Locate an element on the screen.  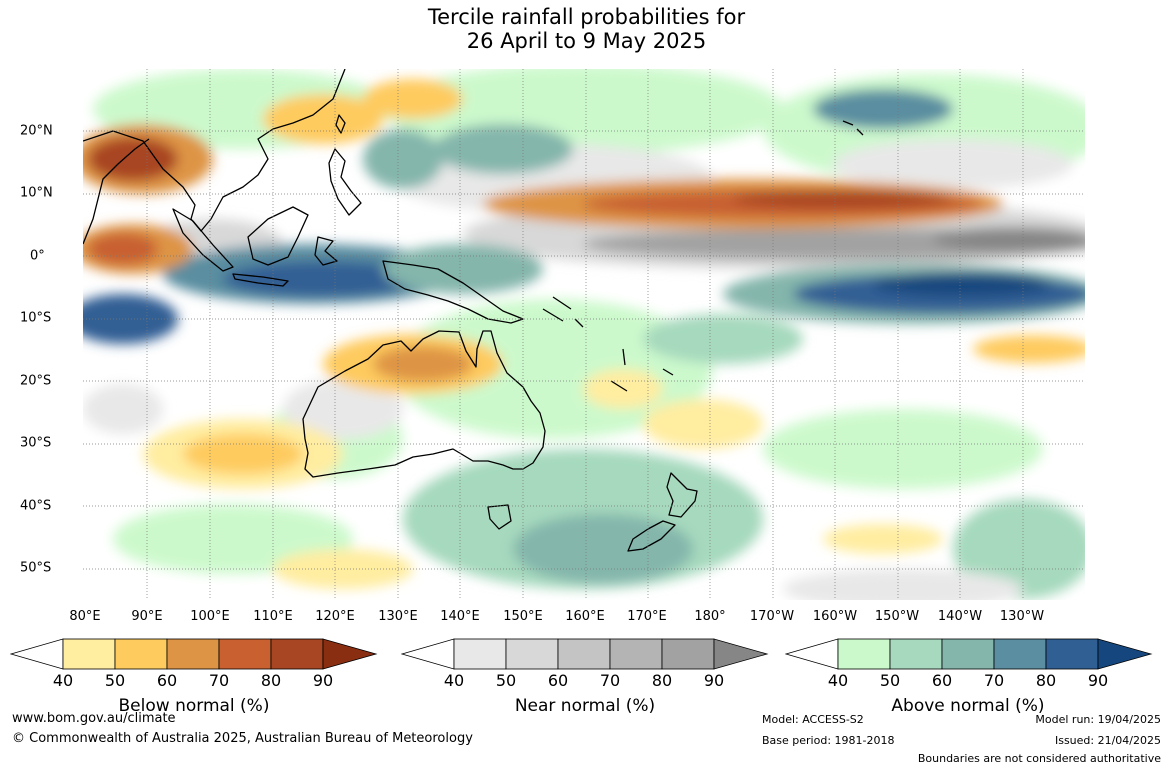
near-normal-colorbar is located at coordinates (585, 654).